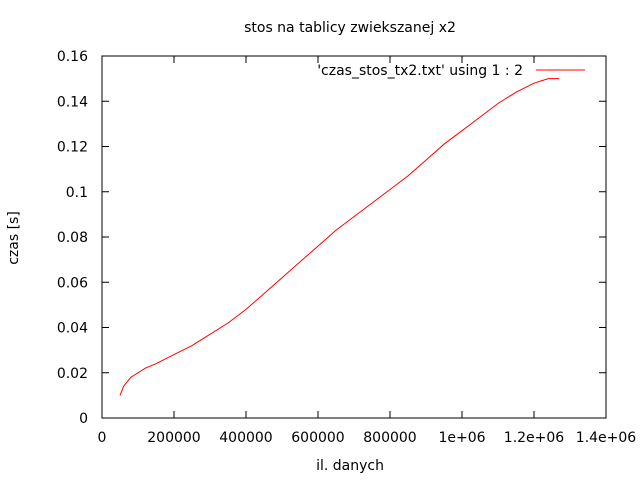 This screenshot has width=640, height=485. What do you see at coordinates (72, 57) in the screenshot?
I see `y-tick-label: 0.16` at bounding box center [72, 57].